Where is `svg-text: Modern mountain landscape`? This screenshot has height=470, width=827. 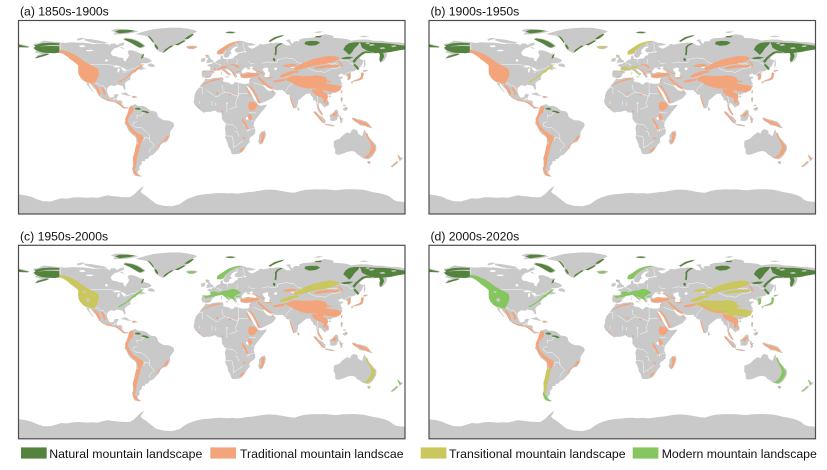 svg-text: Modern mountain landscape is located at coordinates (739, 454).